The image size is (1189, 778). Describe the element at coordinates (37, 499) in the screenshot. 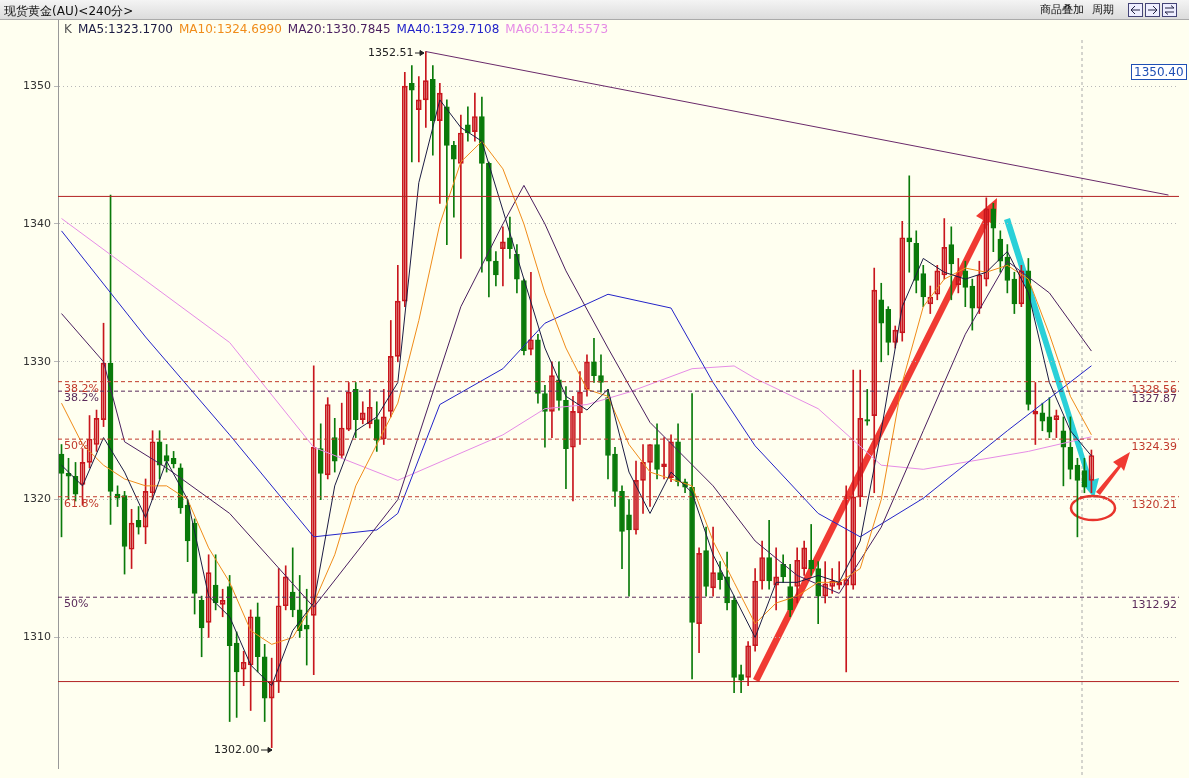

I see `y-tick-label: 1320` at that location.